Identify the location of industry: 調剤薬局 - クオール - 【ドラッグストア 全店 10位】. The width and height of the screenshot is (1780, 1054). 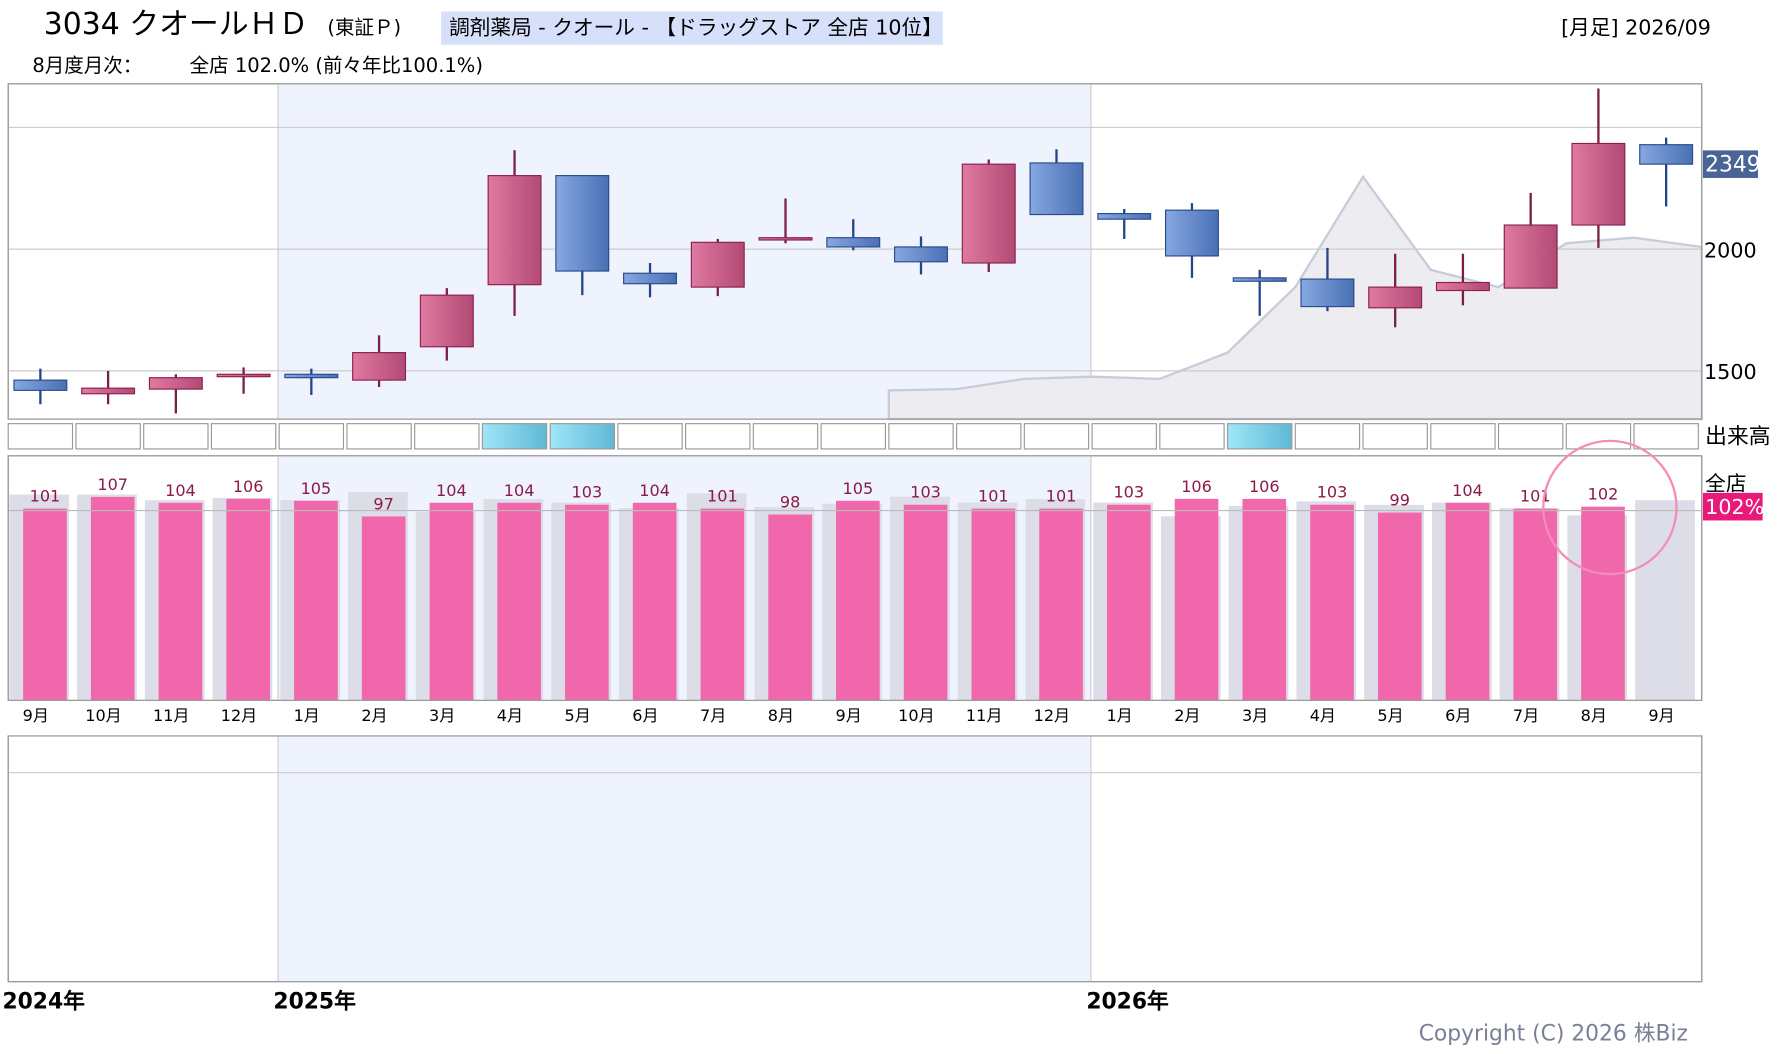
(696, 28).